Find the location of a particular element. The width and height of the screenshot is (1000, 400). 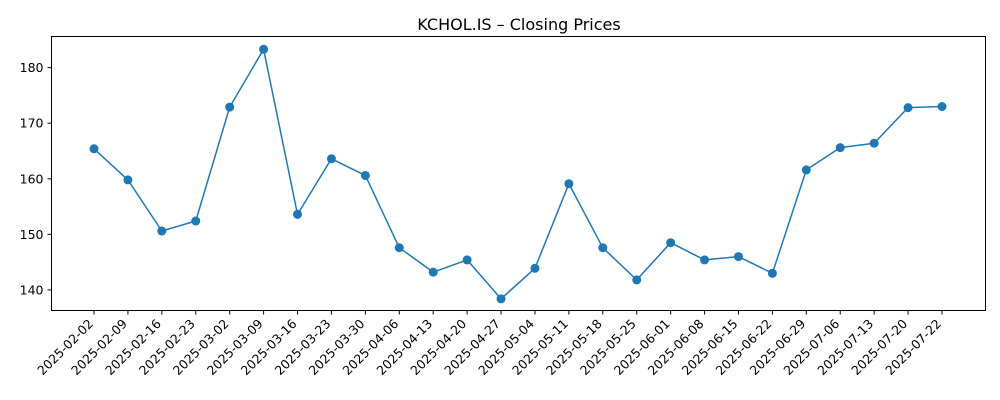

y-tick-label: 150 is located at coordinates (32, 234).